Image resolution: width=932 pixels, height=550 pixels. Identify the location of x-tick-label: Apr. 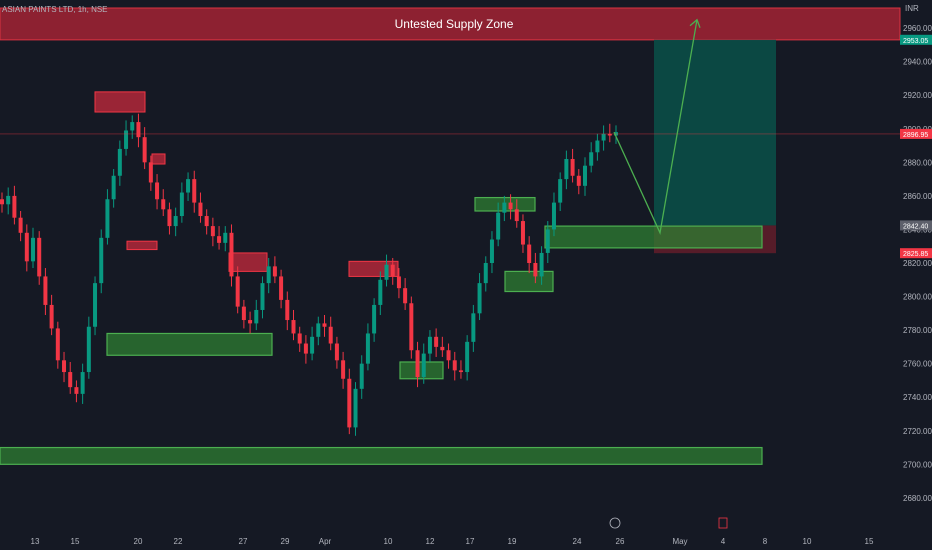
(325, 541).